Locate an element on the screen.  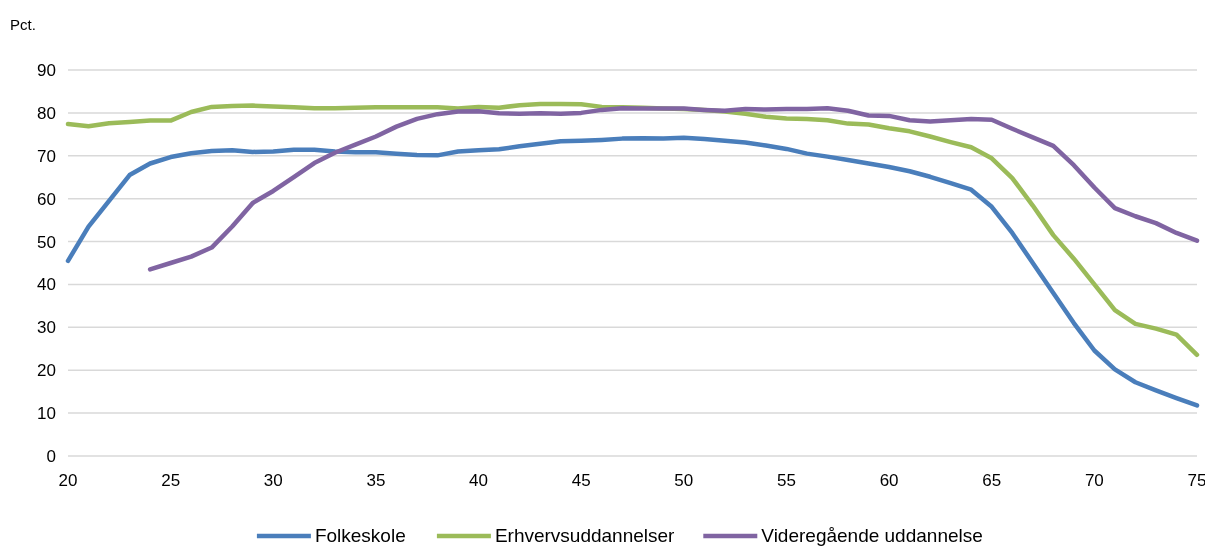
y-tick-label: 80 is located at coordinates (46, 113).